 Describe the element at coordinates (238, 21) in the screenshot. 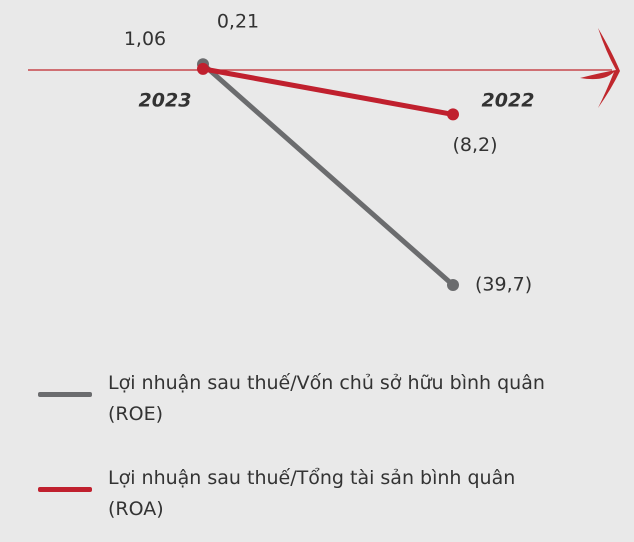

I see `value-label: 0,21` at that location.